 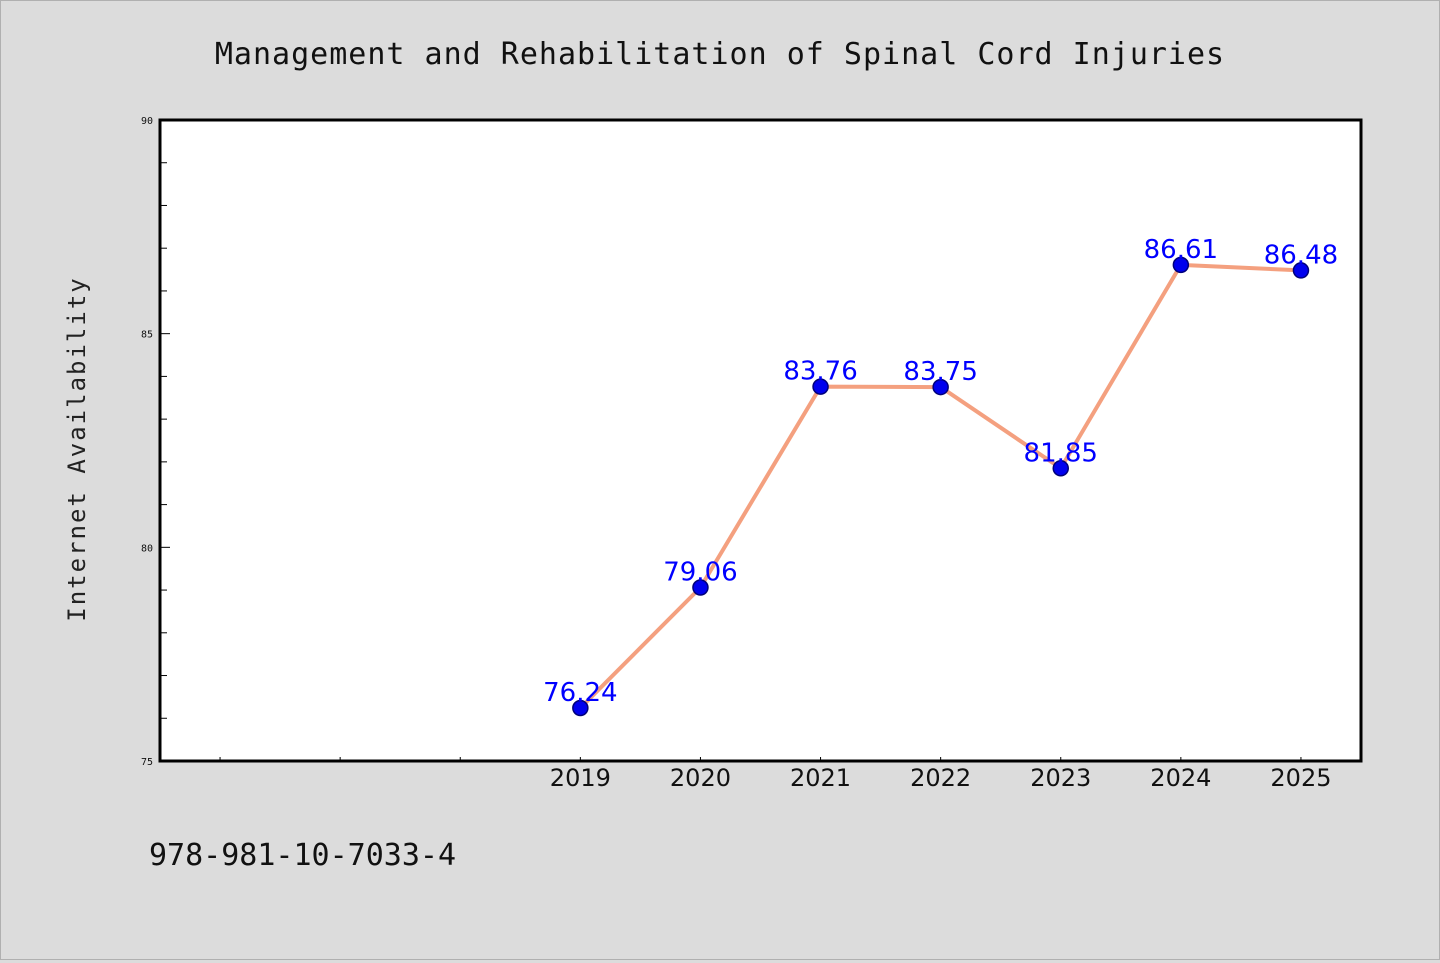 What do you see at coordinates (77, 448) in the screenshot?
I see `y-axis-label: Internet Availability` at bounding box center [77, 448].